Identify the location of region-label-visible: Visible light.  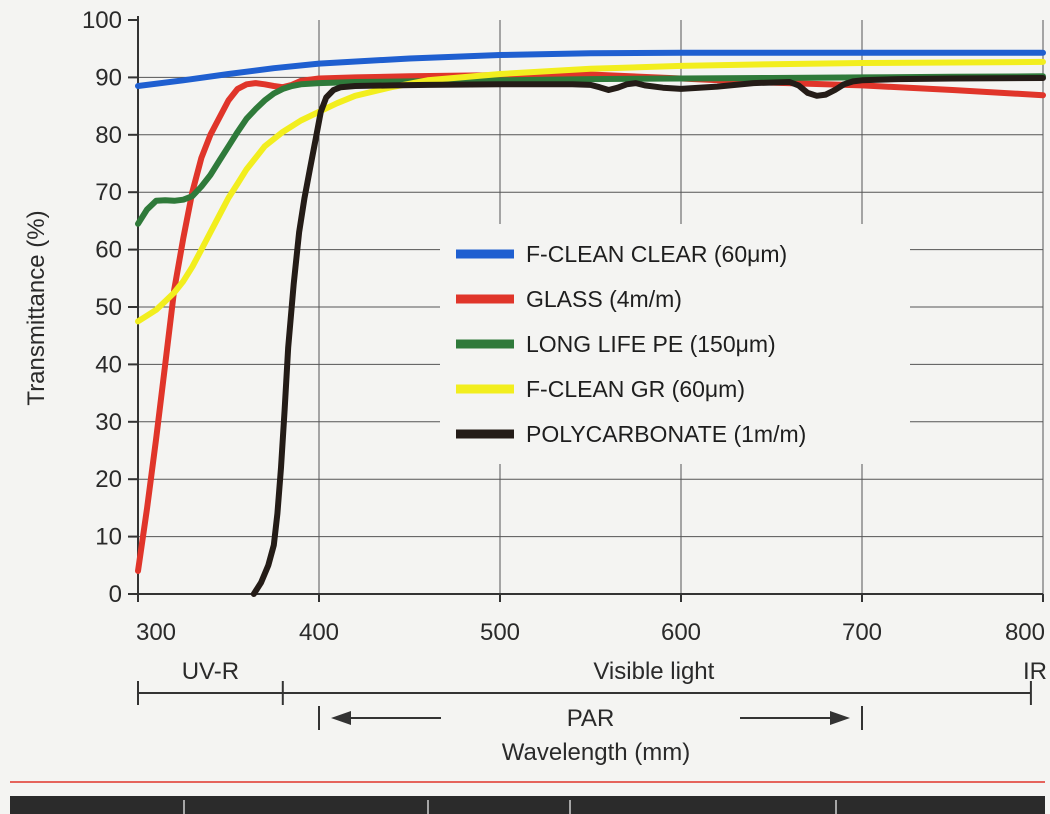
(653, 671).